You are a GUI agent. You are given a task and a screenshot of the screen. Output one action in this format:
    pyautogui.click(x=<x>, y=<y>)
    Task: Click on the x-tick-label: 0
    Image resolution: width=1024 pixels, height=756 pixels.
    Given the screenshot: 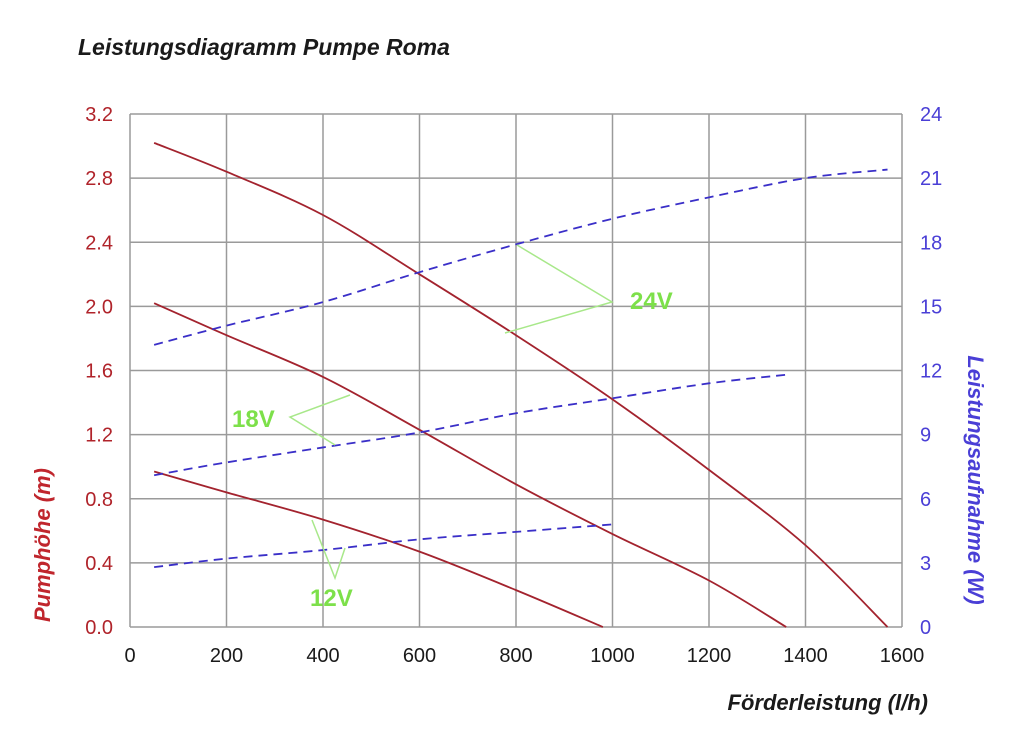 What is the action you would take?
    pyautogui.click(x=129, y=656)
    